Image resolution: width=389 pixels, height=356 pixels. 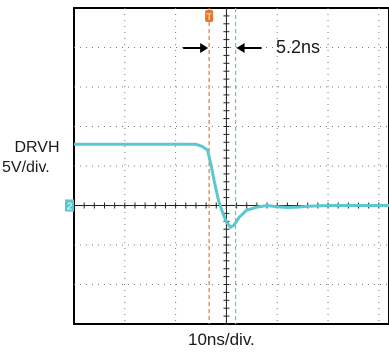 I want to click on timebase-label: 10ns/div., so click(x=221, y=339).